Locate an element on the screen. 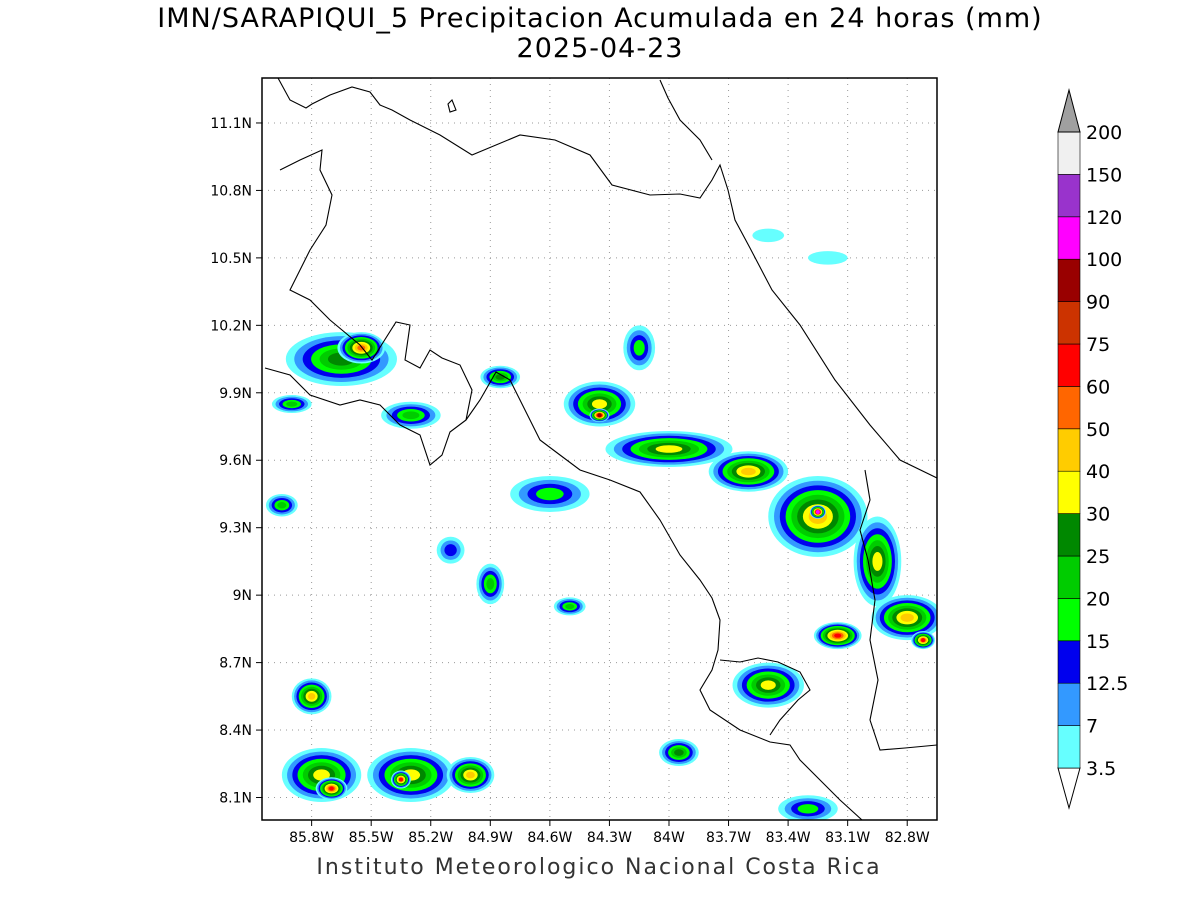 The width and height of the screenshot is (1200, 900). lat-tick-label: 10.8N is located at coordinates (231, 191).